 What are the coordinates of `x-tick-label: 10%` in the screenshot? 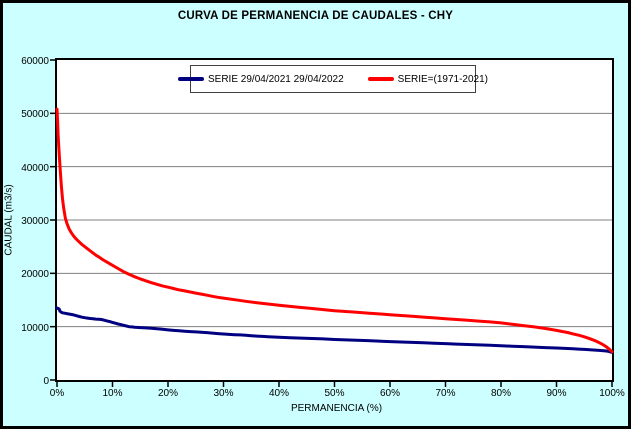 It's located at (112, 393).